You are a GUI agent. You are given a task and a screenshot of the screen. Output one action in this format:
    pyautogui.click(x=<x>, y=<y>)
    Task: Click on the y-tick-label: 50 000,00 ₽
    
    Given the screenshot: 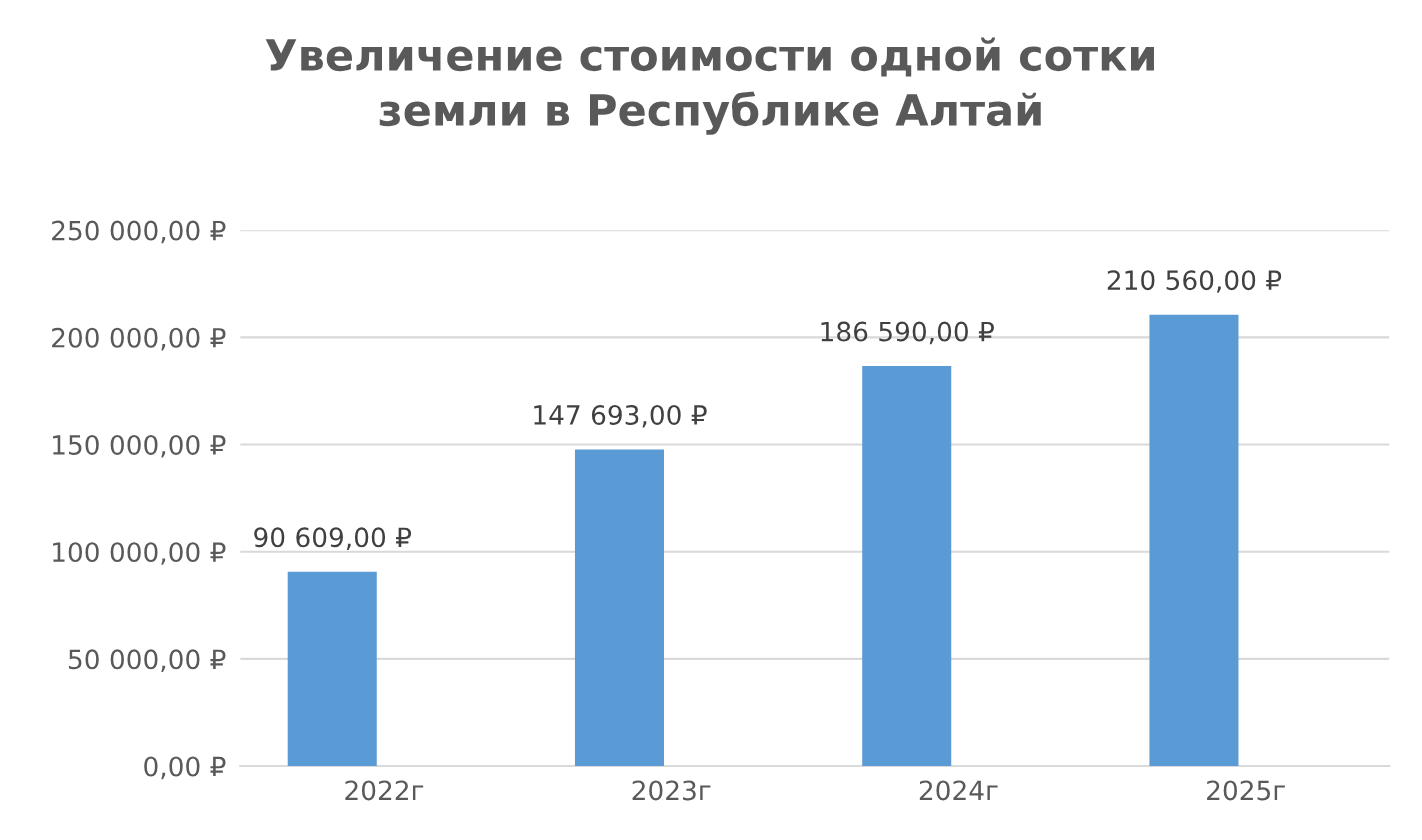 What is the action you would take?
    pyautogui.click(x=147, y=660)
    